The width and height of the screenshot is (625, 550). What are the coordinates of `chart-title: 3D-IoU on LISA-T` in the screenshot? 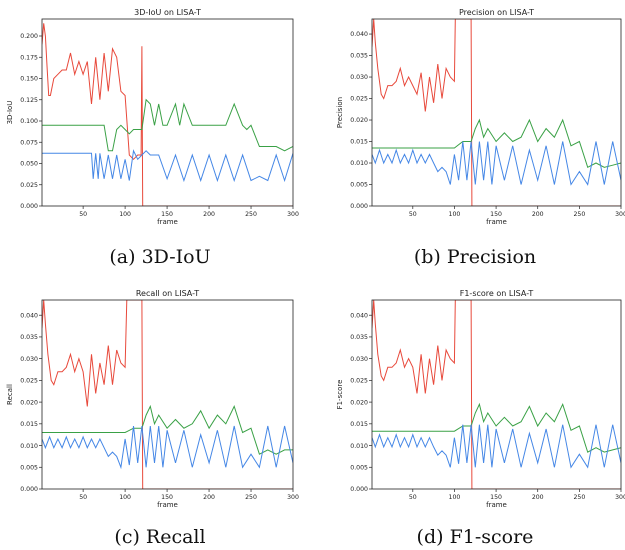 It's located at (167, 12).